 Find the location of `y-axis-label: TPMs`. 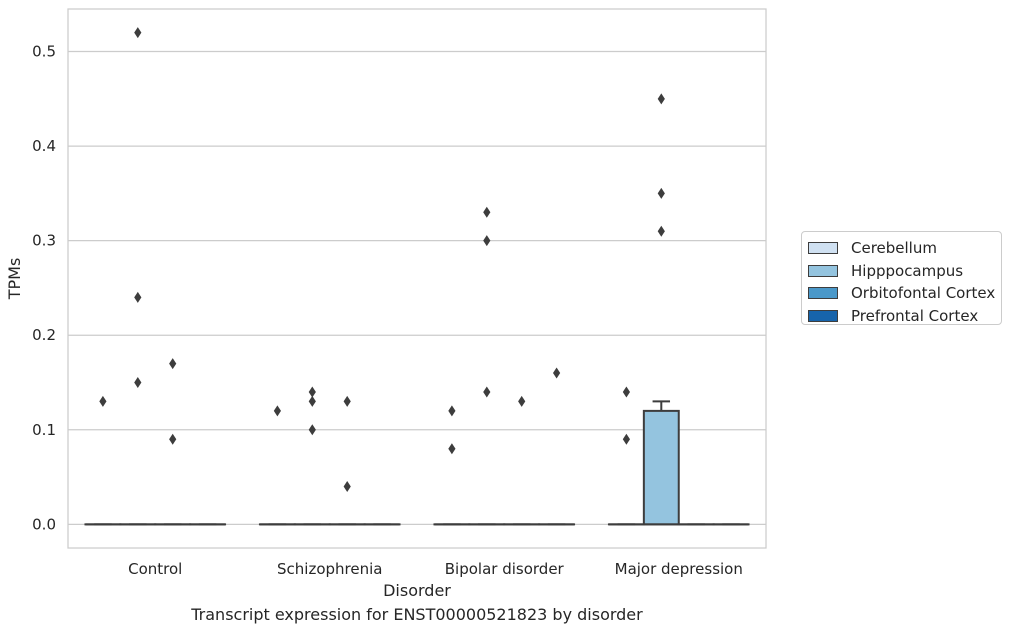

y-axis-label: TPMs is located at coordinates (14, 279).